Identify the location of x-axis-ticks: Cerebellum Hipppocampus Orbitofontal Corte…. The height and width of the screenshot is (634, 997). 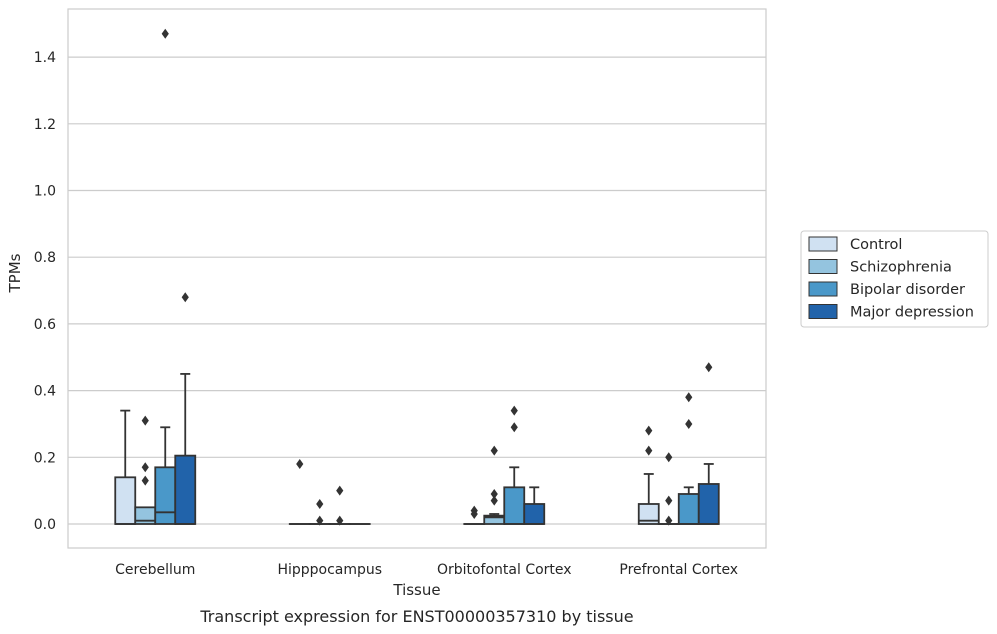
(426, 570).